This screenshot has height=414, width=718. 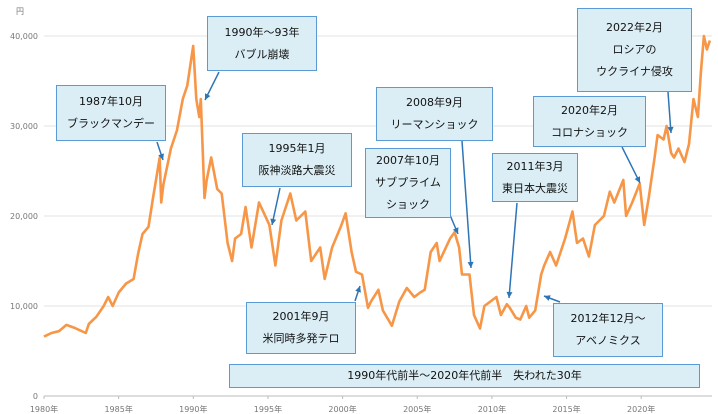 I want to click on annotation-line: リーマンショック, so click(x=434, y=124).